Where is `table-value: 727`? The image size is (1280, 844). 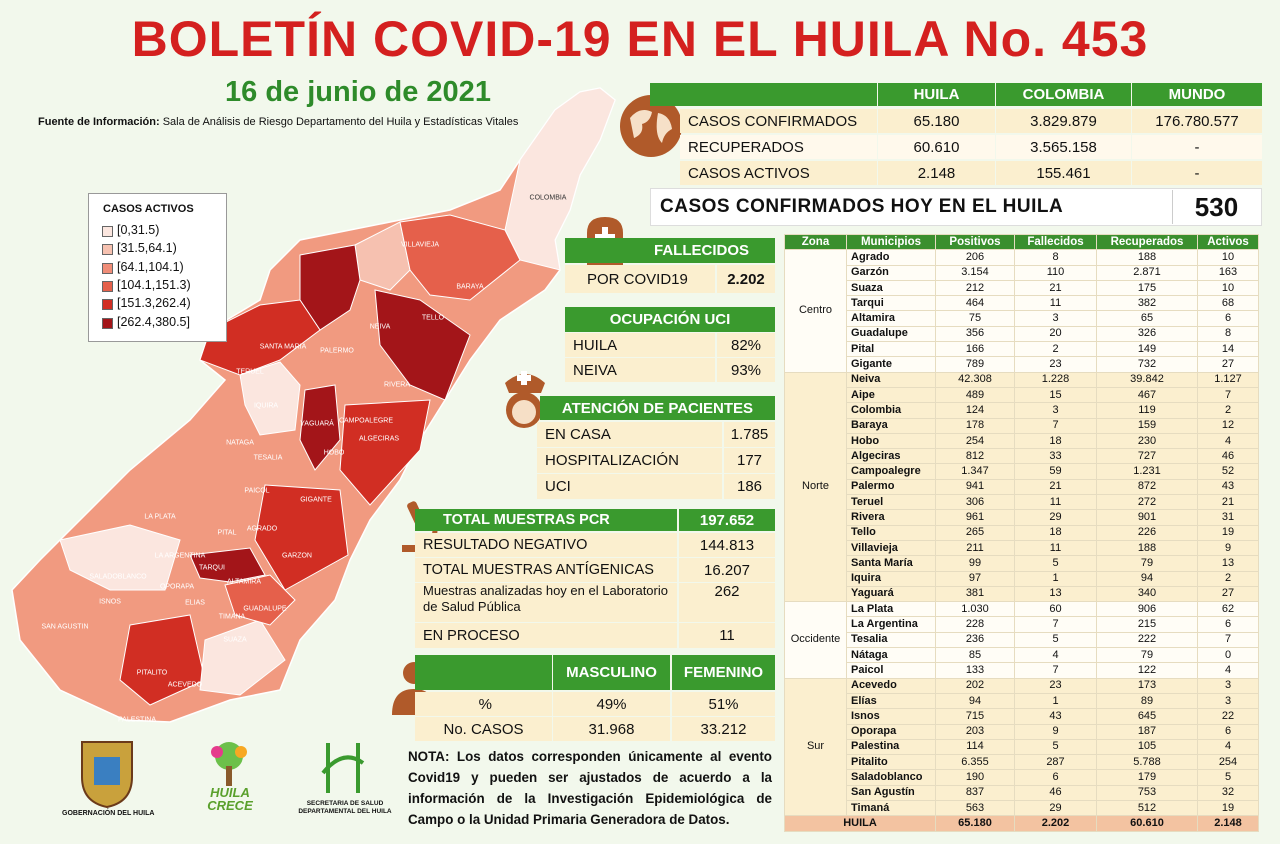
table-value: 727 is located at coordinates (1147, 456).